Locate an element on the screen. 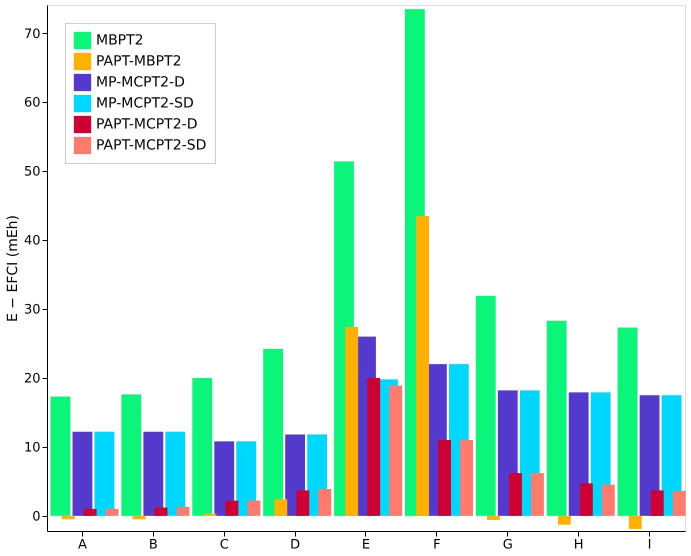  y-tick-label: 60 is located at coordinates (32, 103).